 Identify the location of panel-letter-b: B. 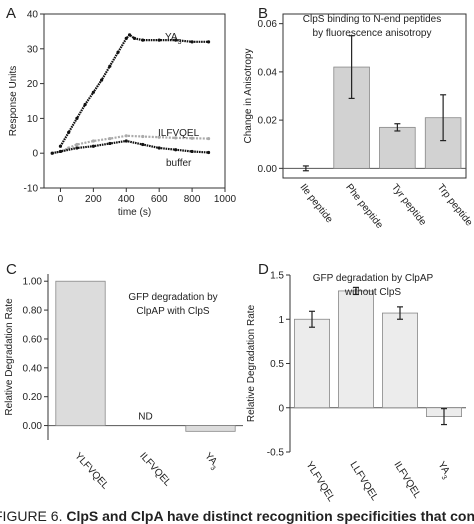
(263, 13).